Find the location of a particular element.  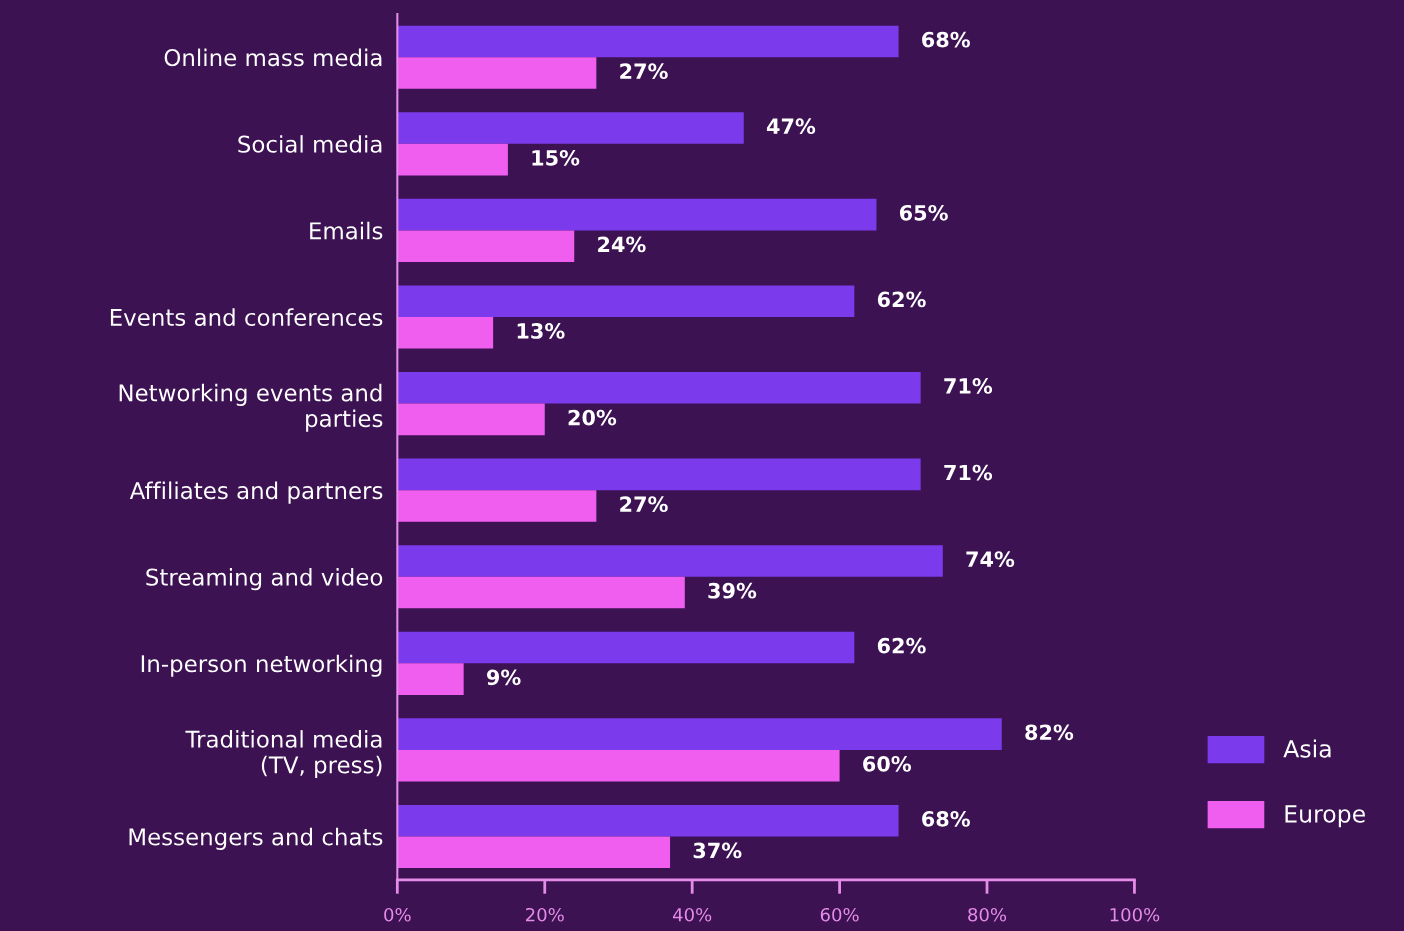

y-tick-label: Messengers and chats is located at coordinates (256, 838).